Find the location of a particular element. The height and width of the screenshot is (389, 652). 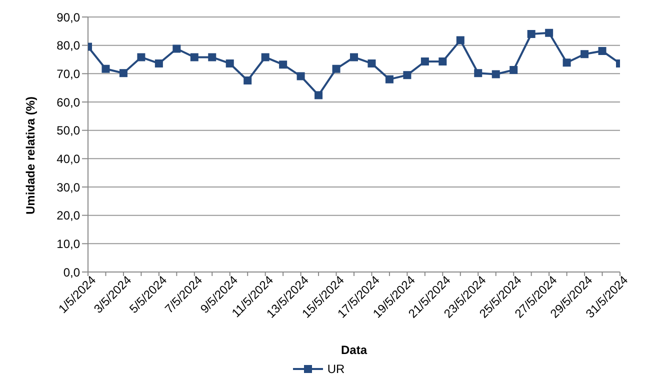

y-tick-label: 80,0 is located at coordinates (68, 45).